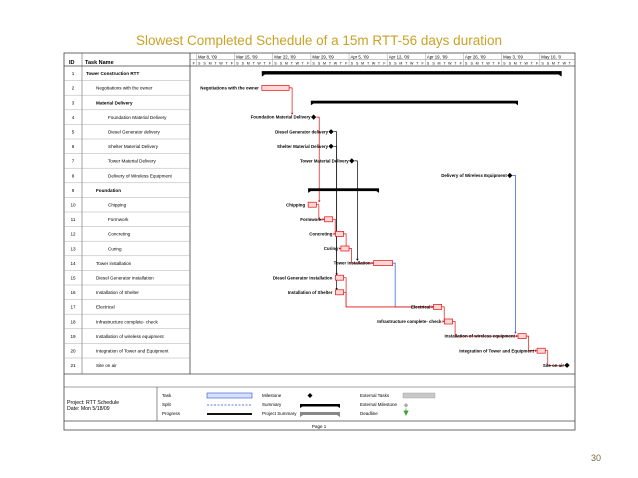  Describe the element at coordinates (303, 146) in the screenshot. I see `chart-task-label: Shelter Material Delivery` at that location.